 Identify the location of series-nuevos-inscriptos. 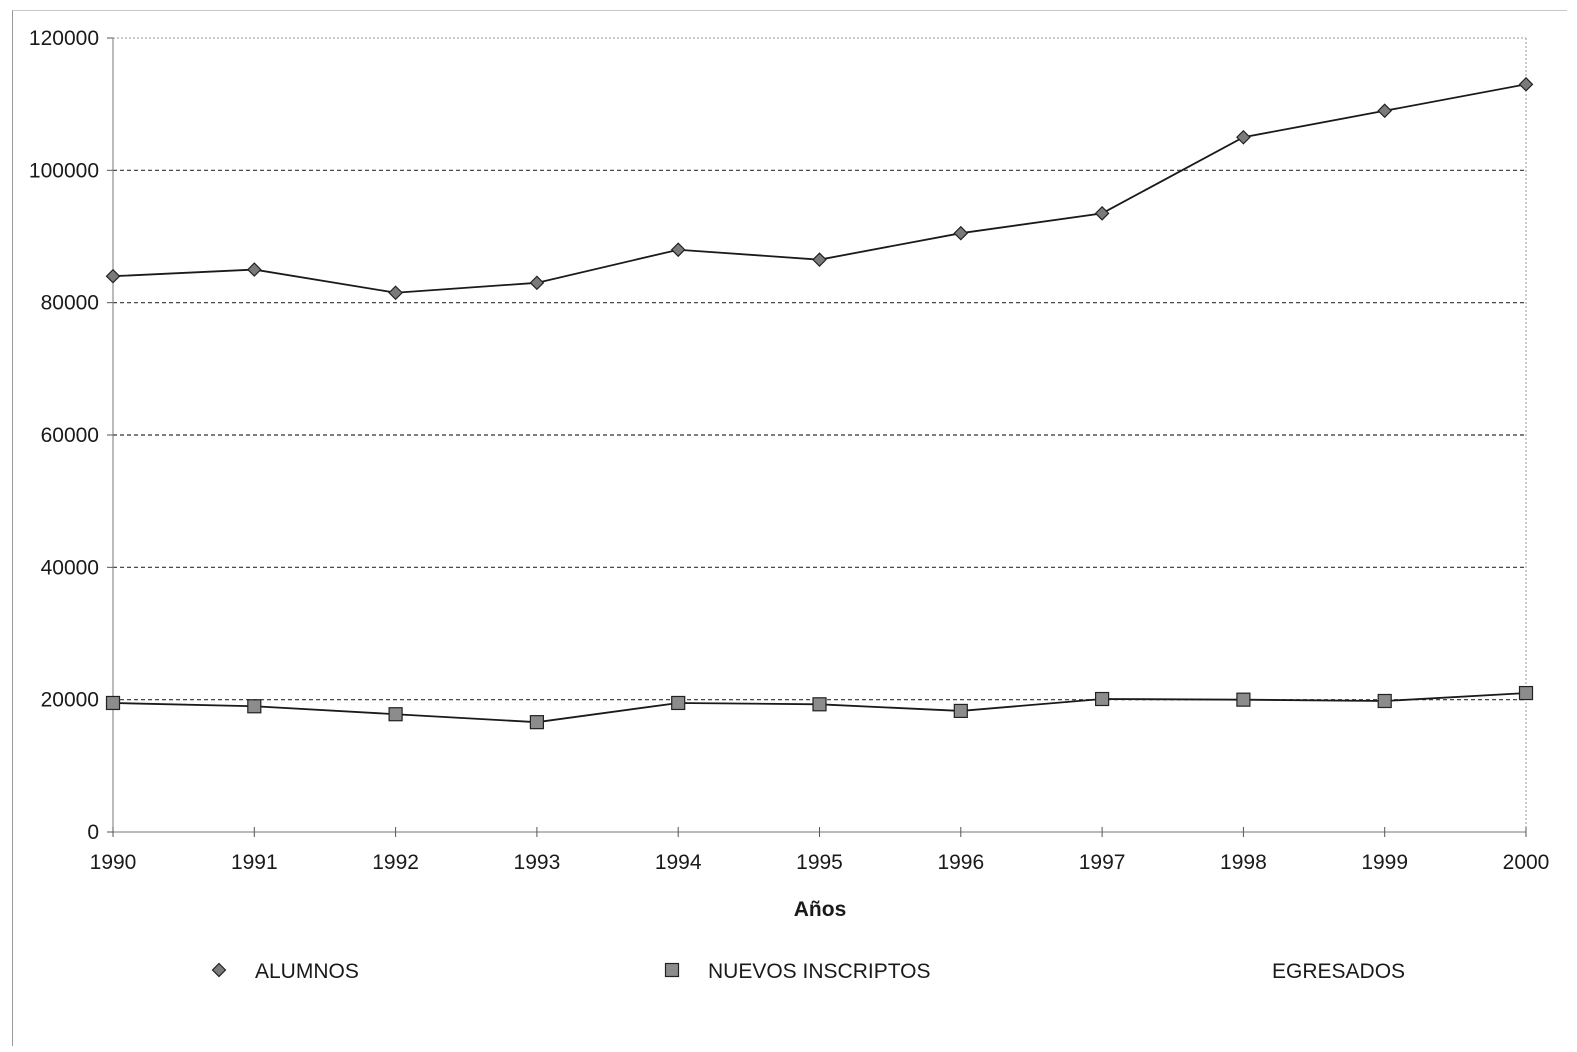
(819, 707).